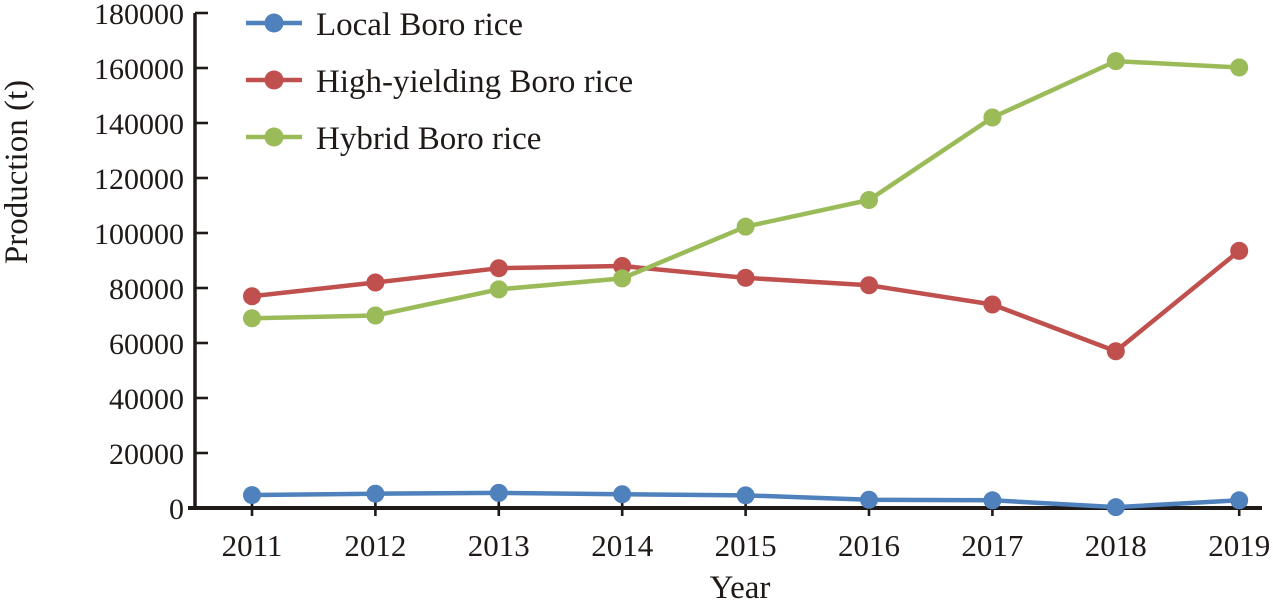 The height and width of the screenshot is (612, 1273). What do you see at coordinates (139, 15) in the screenshot?
I see `y-tick-label: 180000` at bounding box center [139, 15].